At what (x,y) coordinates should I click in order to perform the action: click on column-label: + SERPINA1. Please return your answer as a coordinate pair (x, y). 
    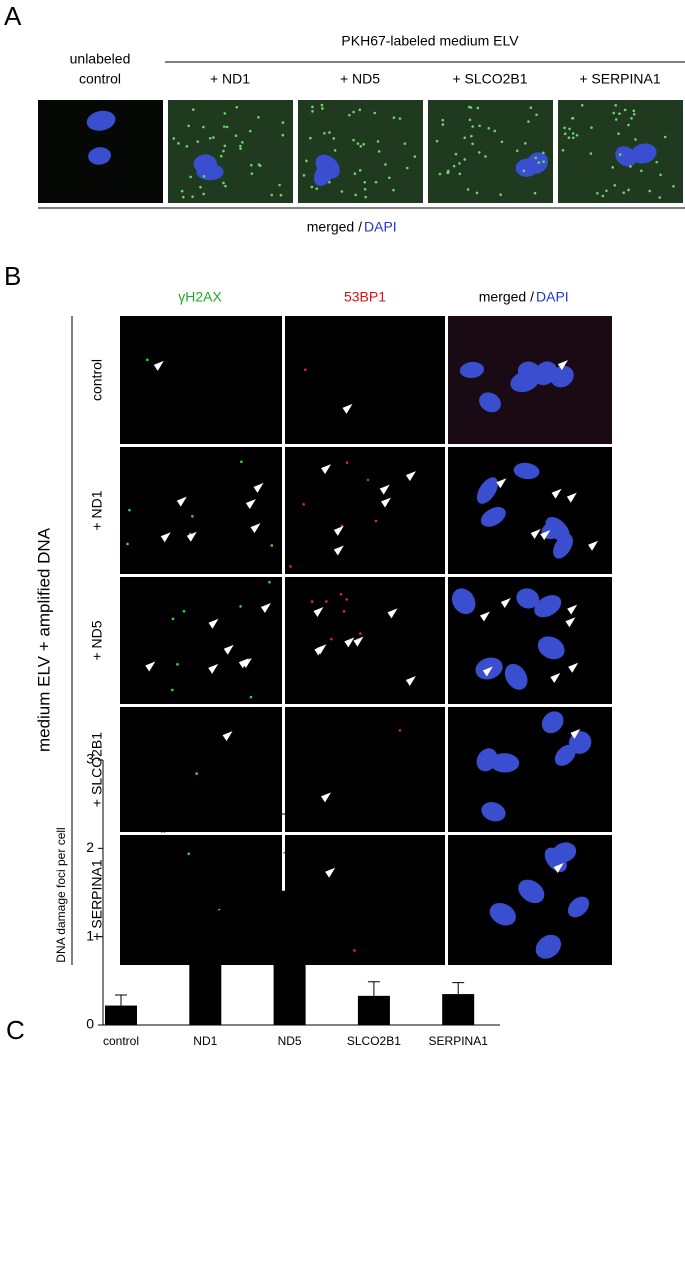
    Looking at the image, I should click on (620, 79).